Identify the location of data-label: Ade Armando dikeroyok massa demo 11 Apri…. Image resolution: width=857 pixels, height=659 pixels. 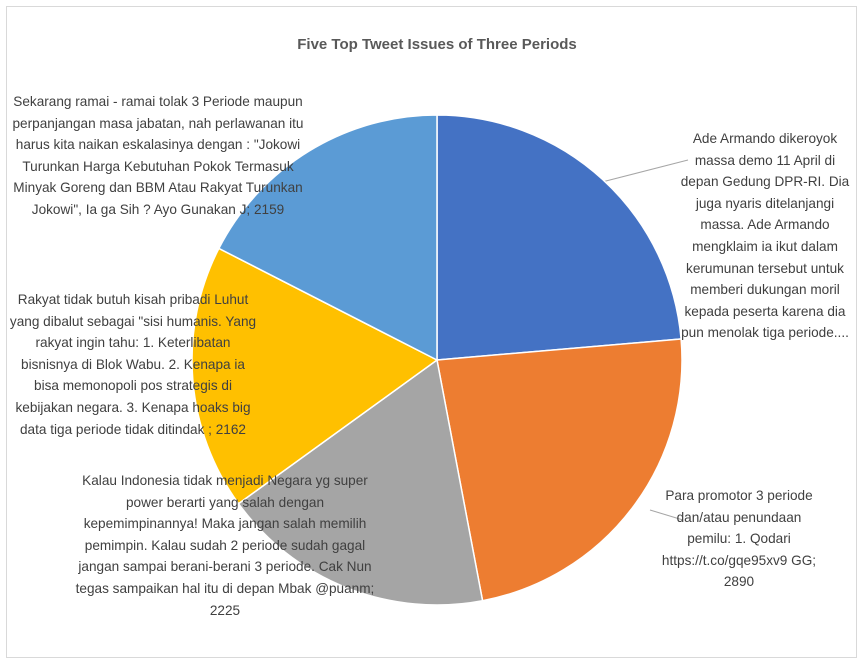
(765, 236).